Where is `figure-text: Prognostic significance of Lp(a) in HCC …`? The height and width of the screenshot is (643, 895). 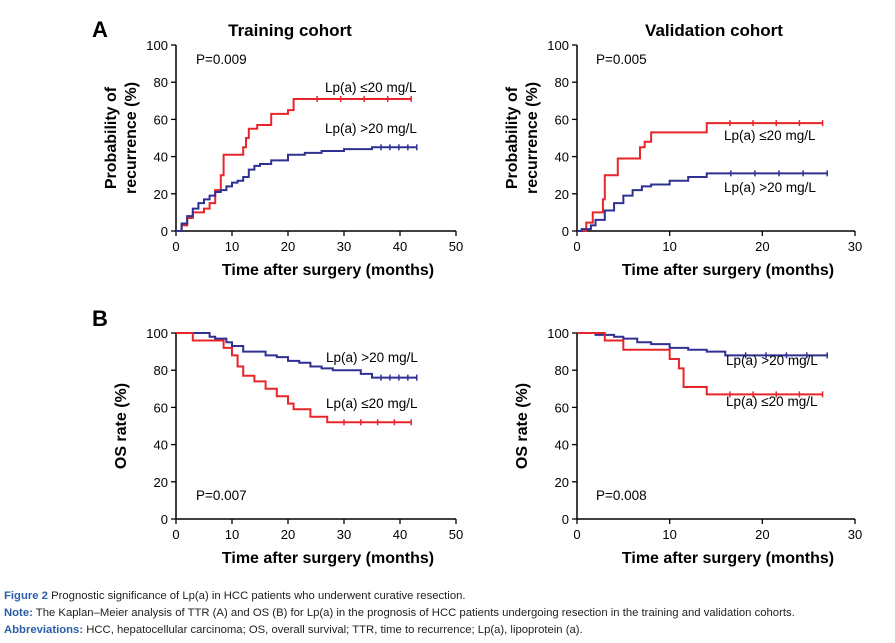
figure-text: Prognostic significance of Lp(a) in HCC … is located at coordinates (256, 596).